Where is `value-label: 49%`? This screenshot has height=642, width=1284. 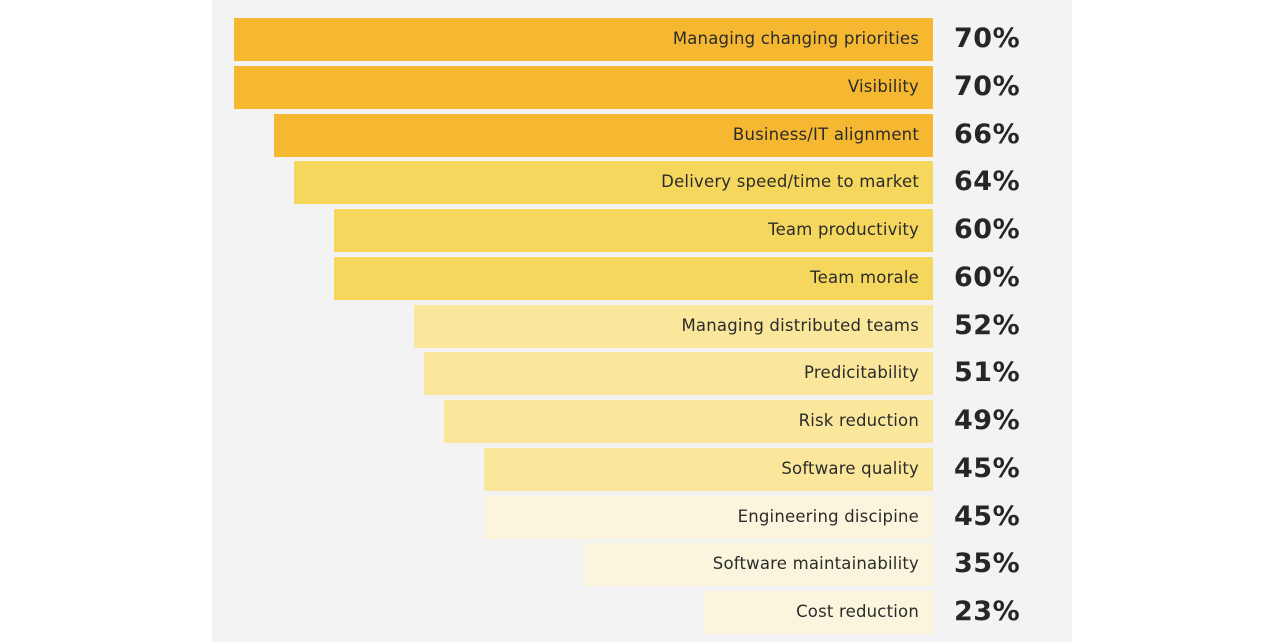
value-label: 49% is located at coordinates (987, 420).